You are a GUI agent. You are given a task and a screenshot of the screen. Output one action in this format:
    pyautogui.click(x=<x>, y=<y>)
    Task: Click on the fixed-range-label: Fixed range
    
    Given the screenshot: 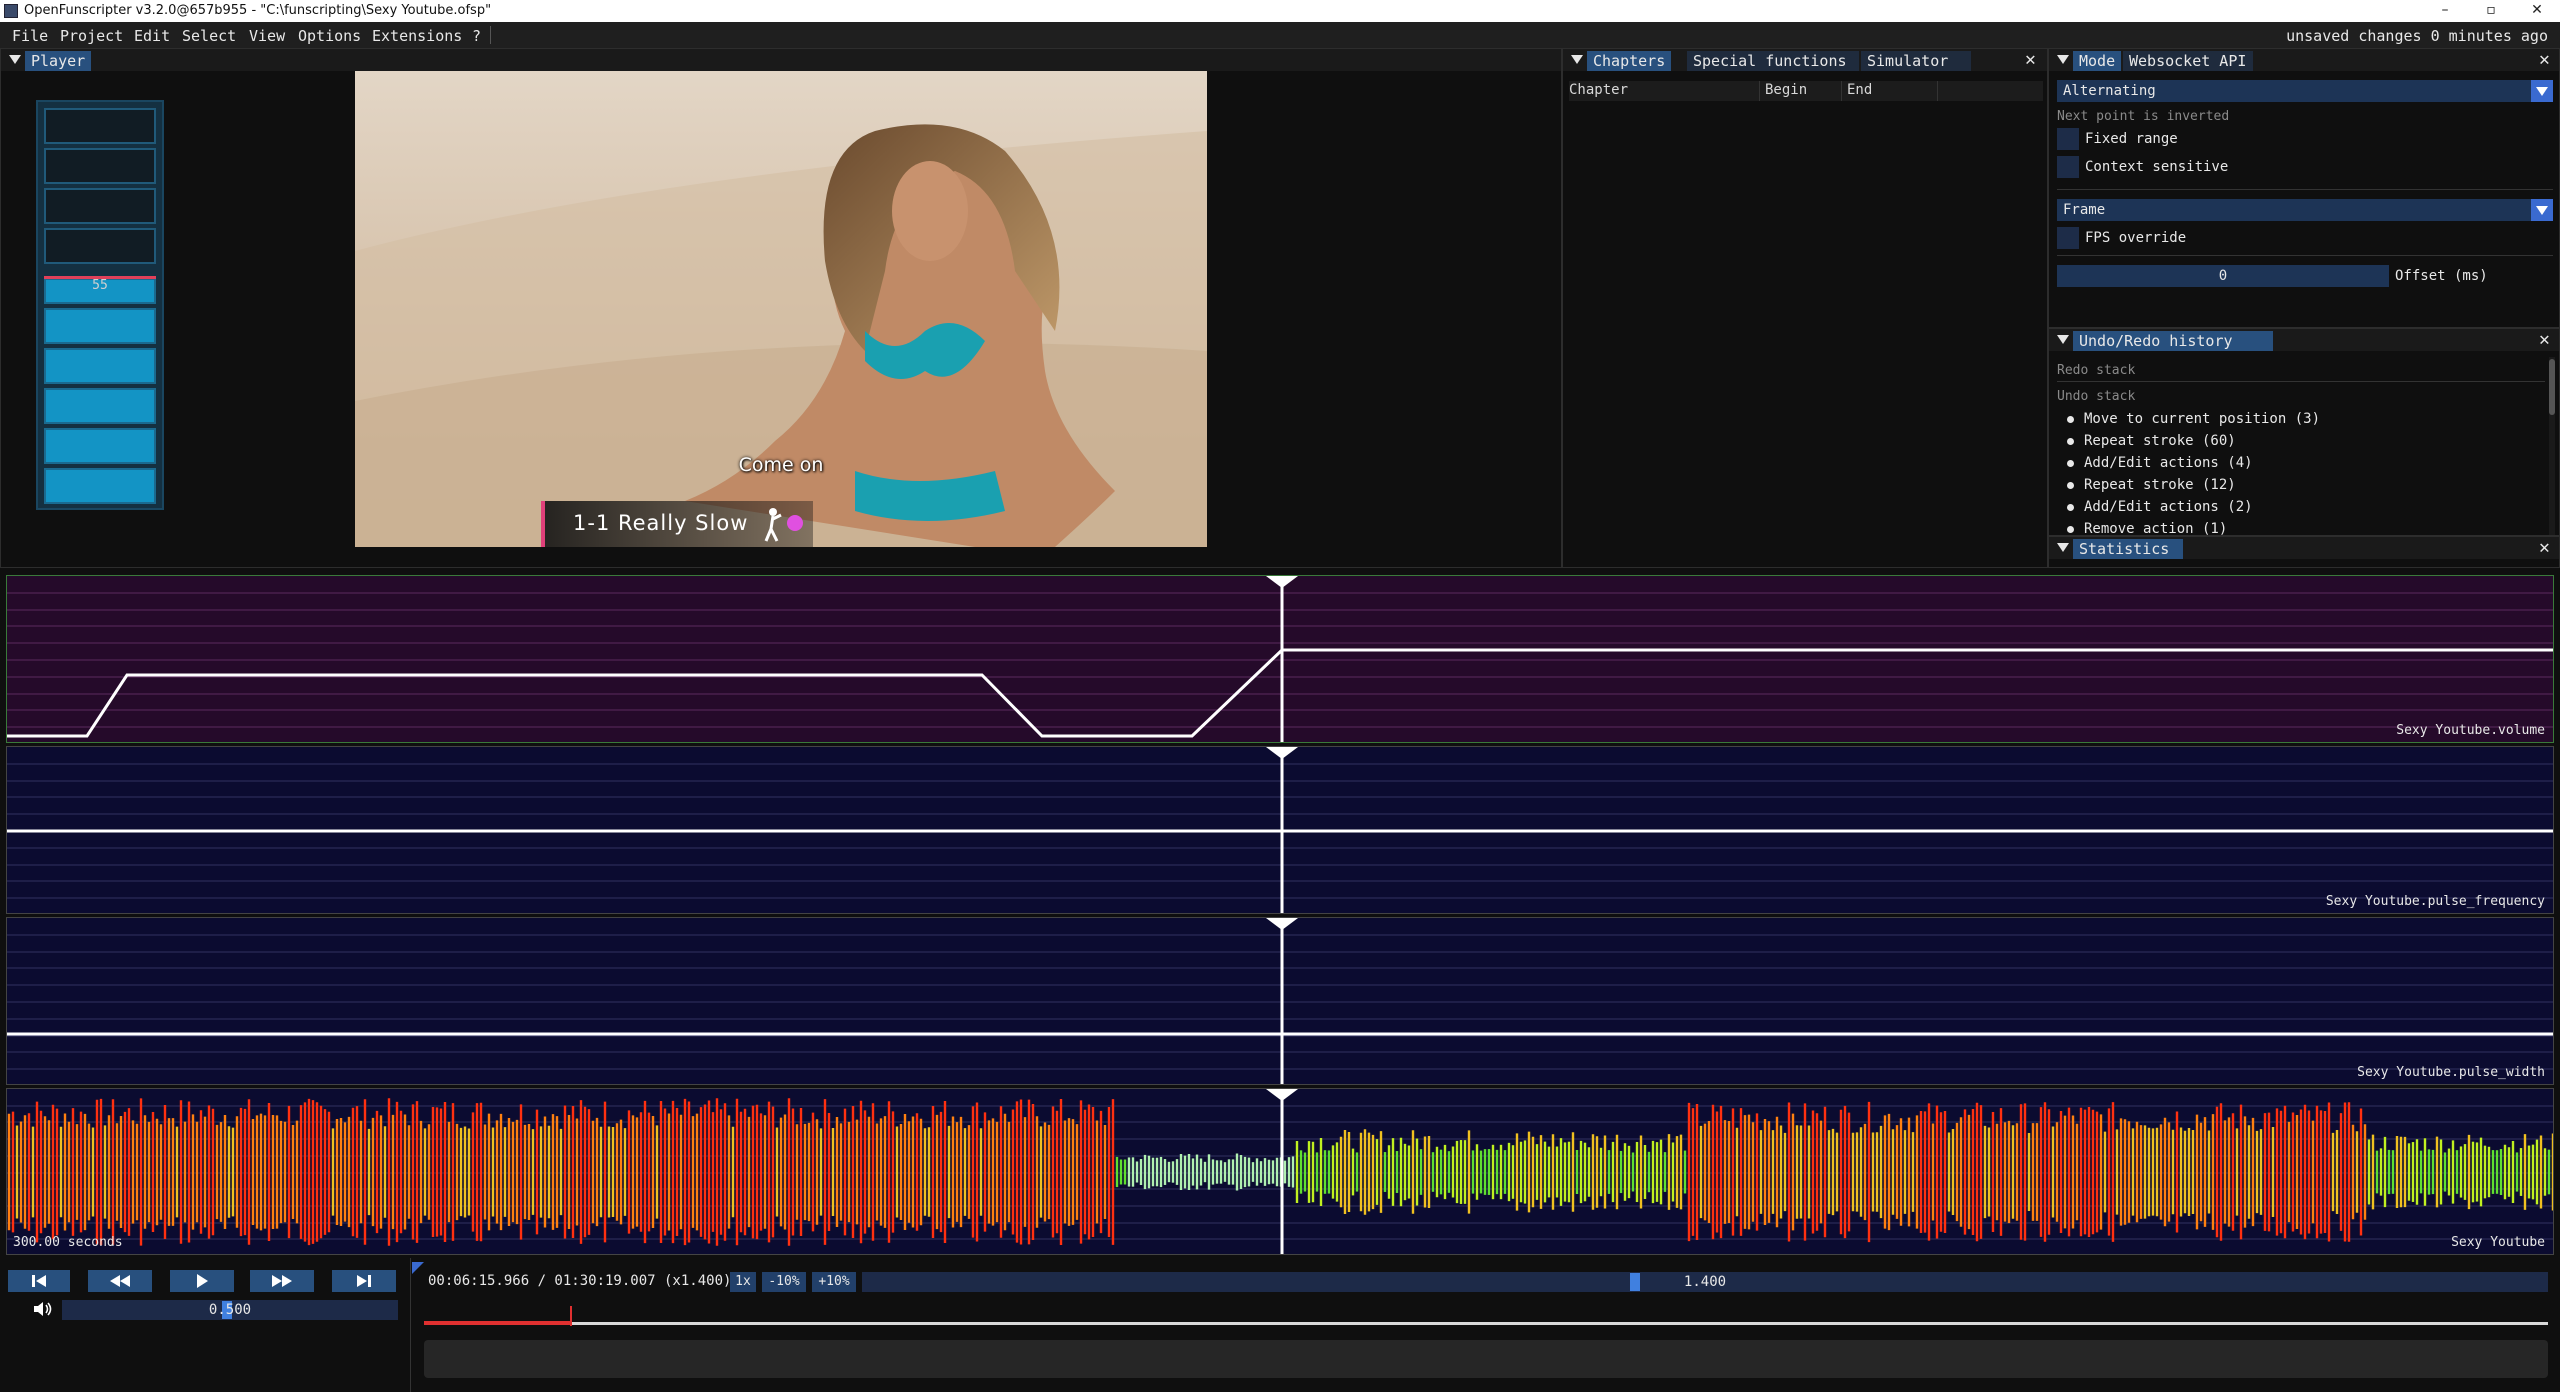 What is the action you would take?
    pyautogui.click(x=2131, y=139)
    